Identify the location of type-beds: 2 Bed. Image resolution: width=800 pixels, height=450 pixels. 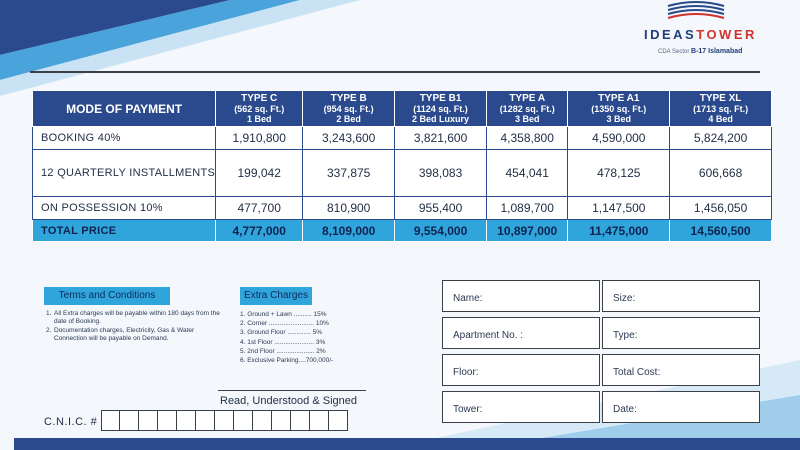
(348, 118).